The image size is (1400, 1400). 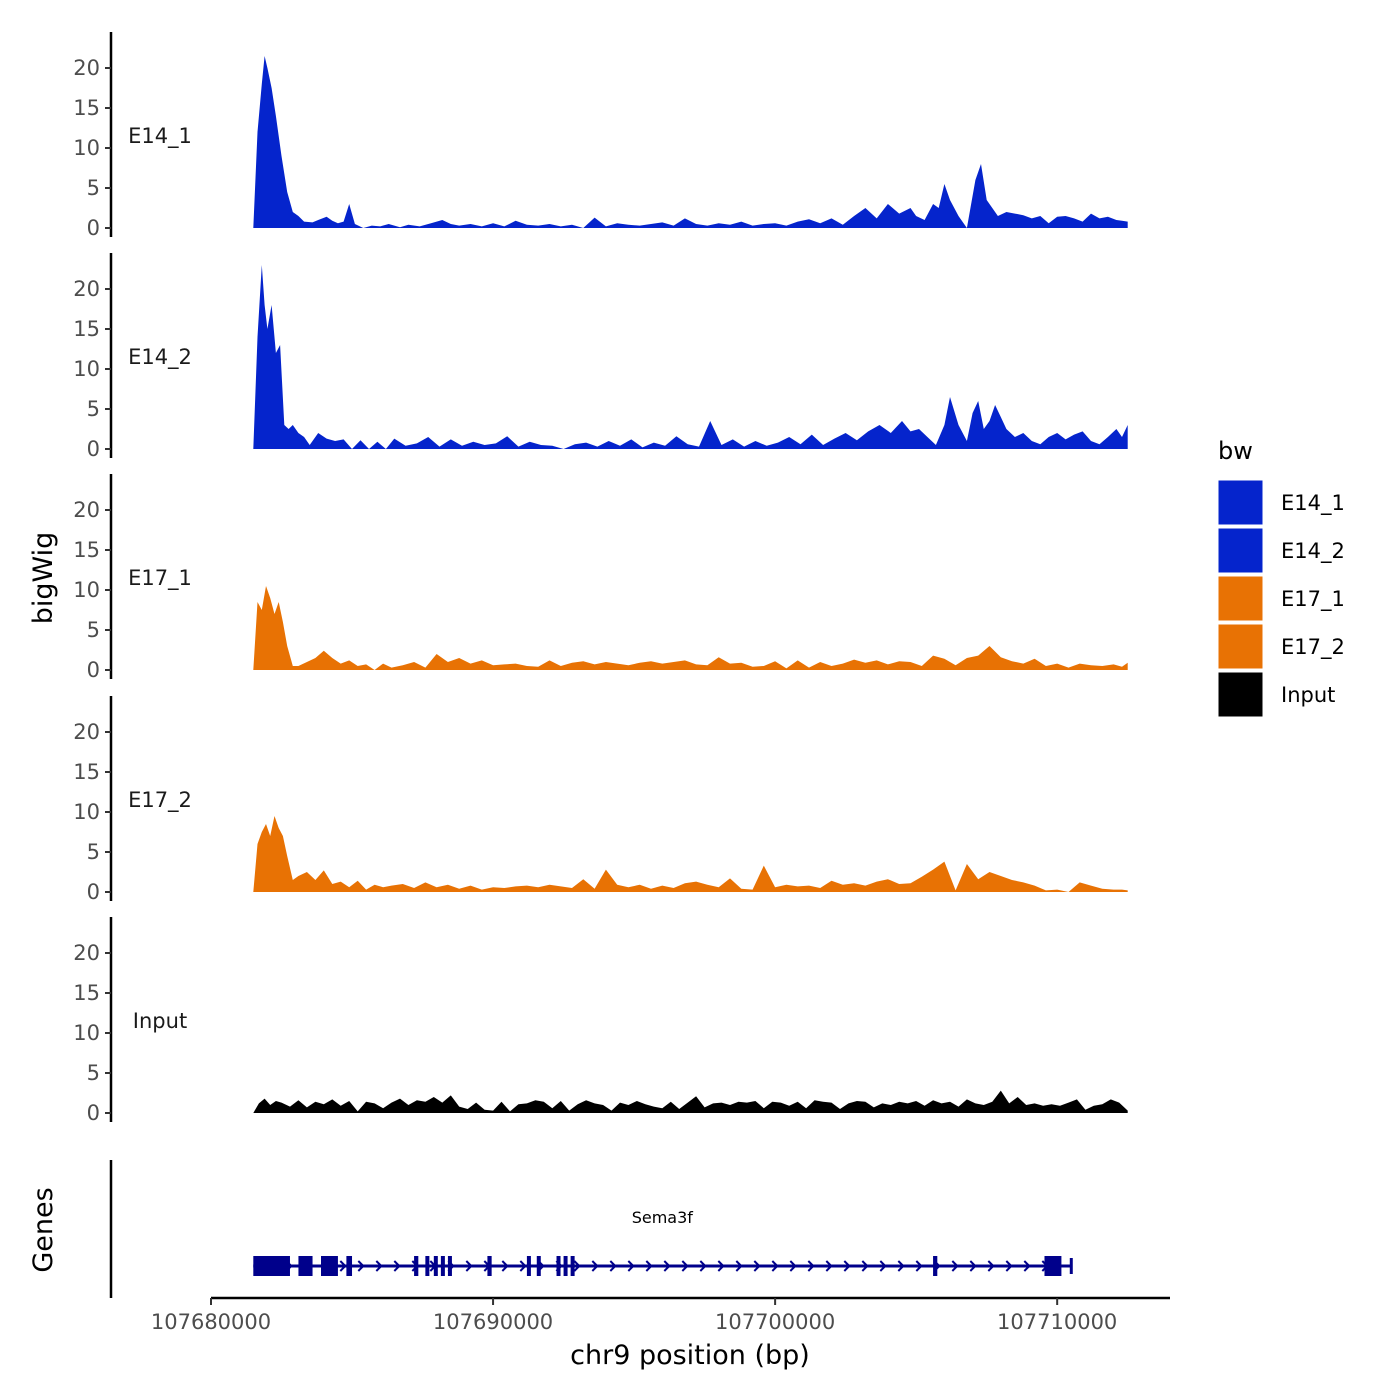 What do you see at coordinates (160, 578) in the screenshot?
I see `track-label: E17_1` at bounding box center [160, 578].